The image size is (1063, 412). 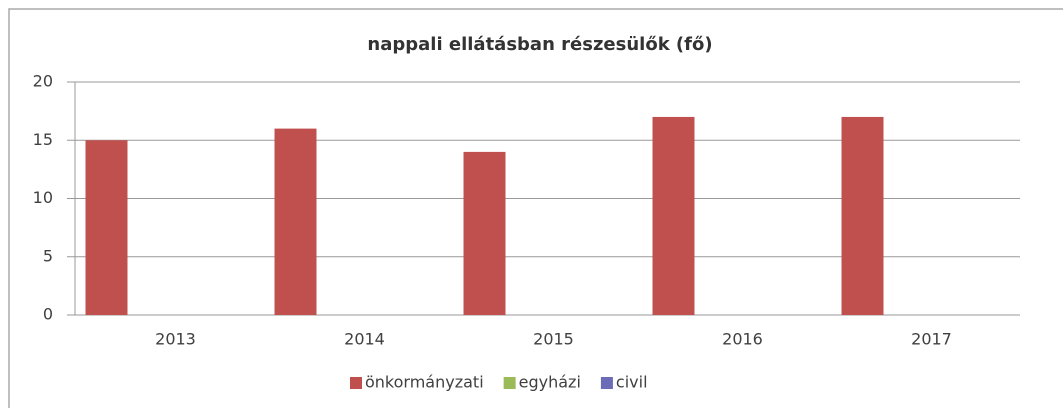 I want to click on legend-label: önkormányzati, so click(x=424, y=382).